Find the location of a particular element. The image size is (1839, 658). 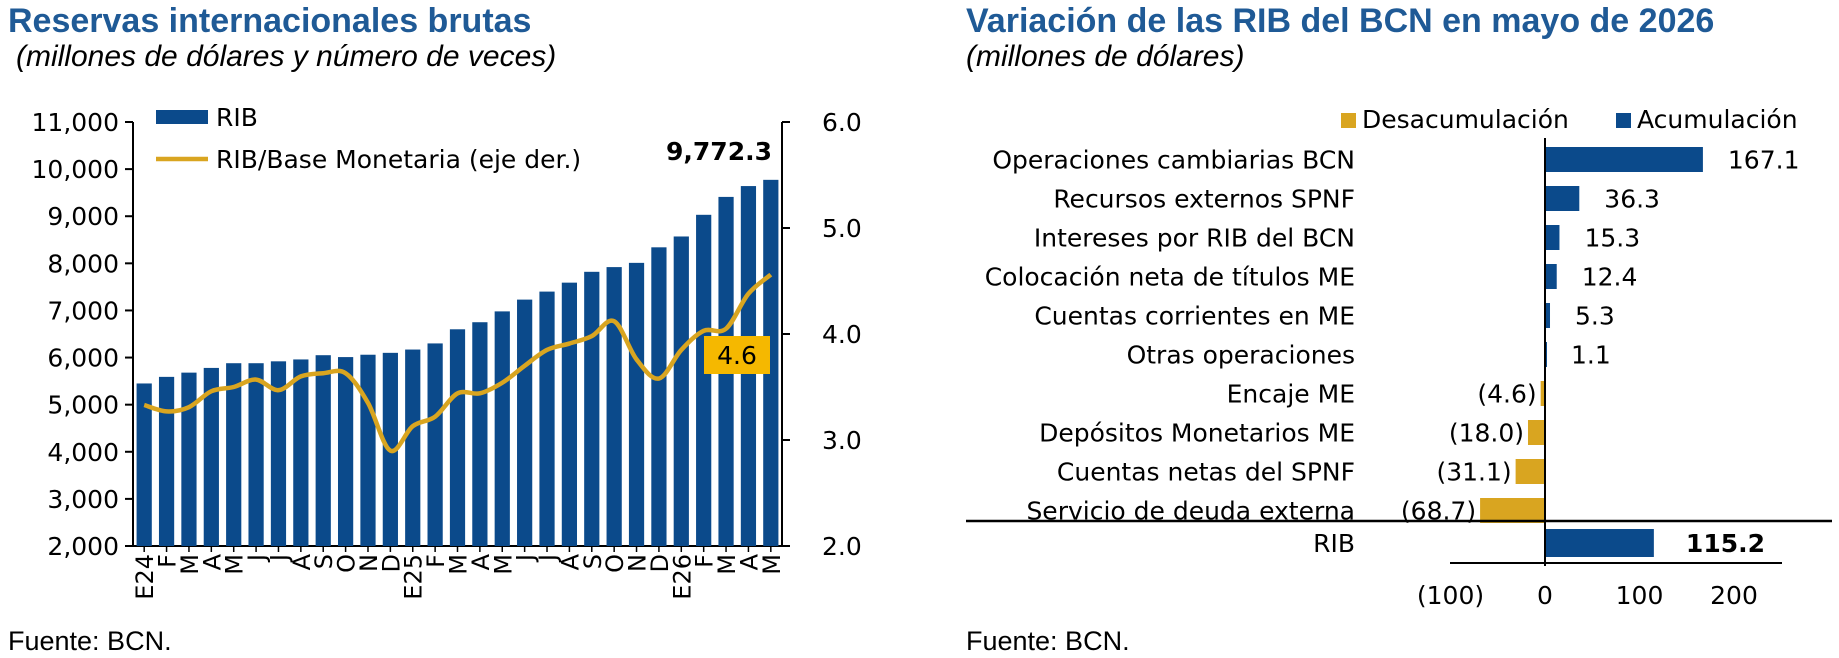

ratio-line is located at coordinates (458, 363).